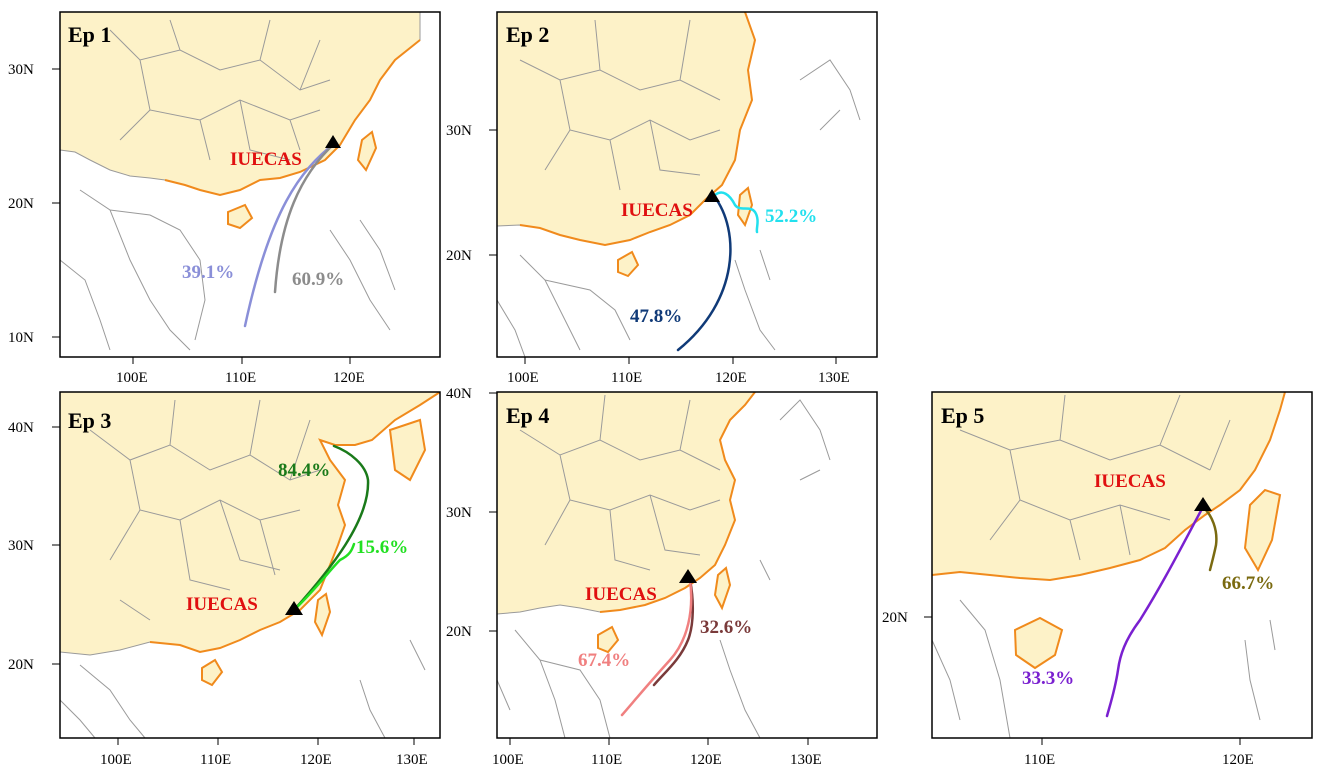 This screenshot has width=1326, height=775. What do you see at coordinates (471, 193) in the screenshot?
I see `lat-axis: 30N 20N` at bounding box center [471, 193].